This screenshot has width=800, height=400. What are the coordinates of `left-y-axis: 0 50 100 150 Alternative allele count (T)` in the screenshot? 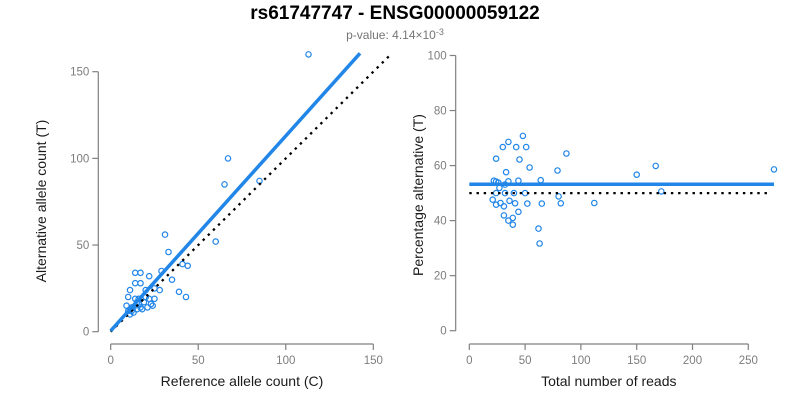 It's located at (66, 203).